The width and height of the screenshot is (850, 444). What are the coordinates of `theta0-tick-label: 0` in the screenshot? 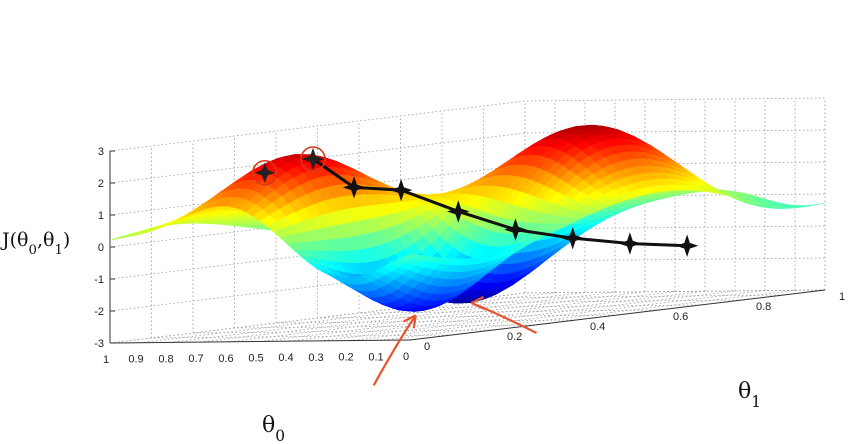 It's located at (406, 357).